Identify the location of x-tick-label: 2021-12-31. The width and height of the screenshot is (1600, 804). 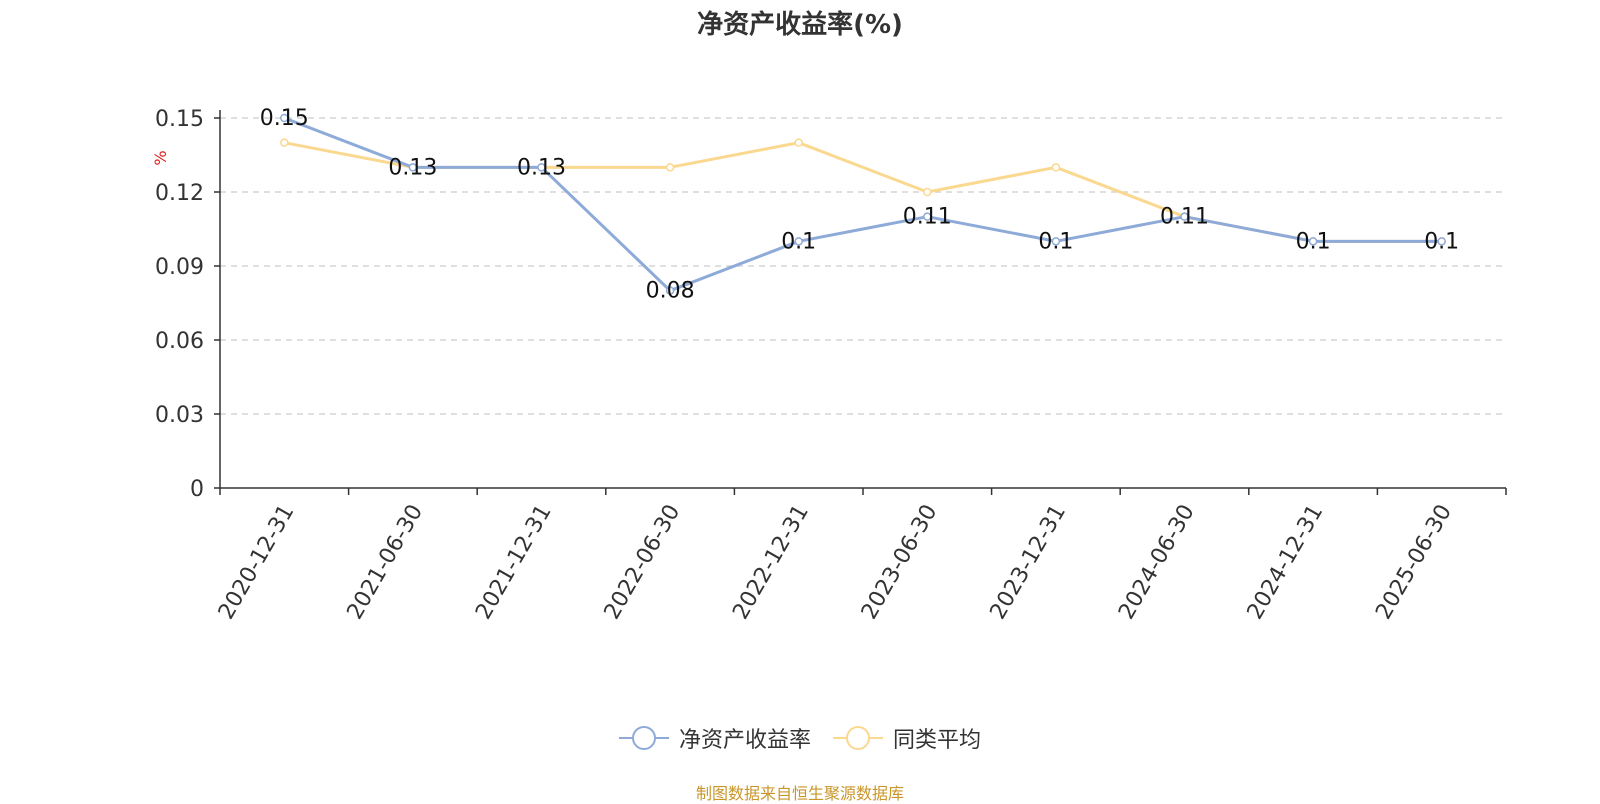
(514, 562).